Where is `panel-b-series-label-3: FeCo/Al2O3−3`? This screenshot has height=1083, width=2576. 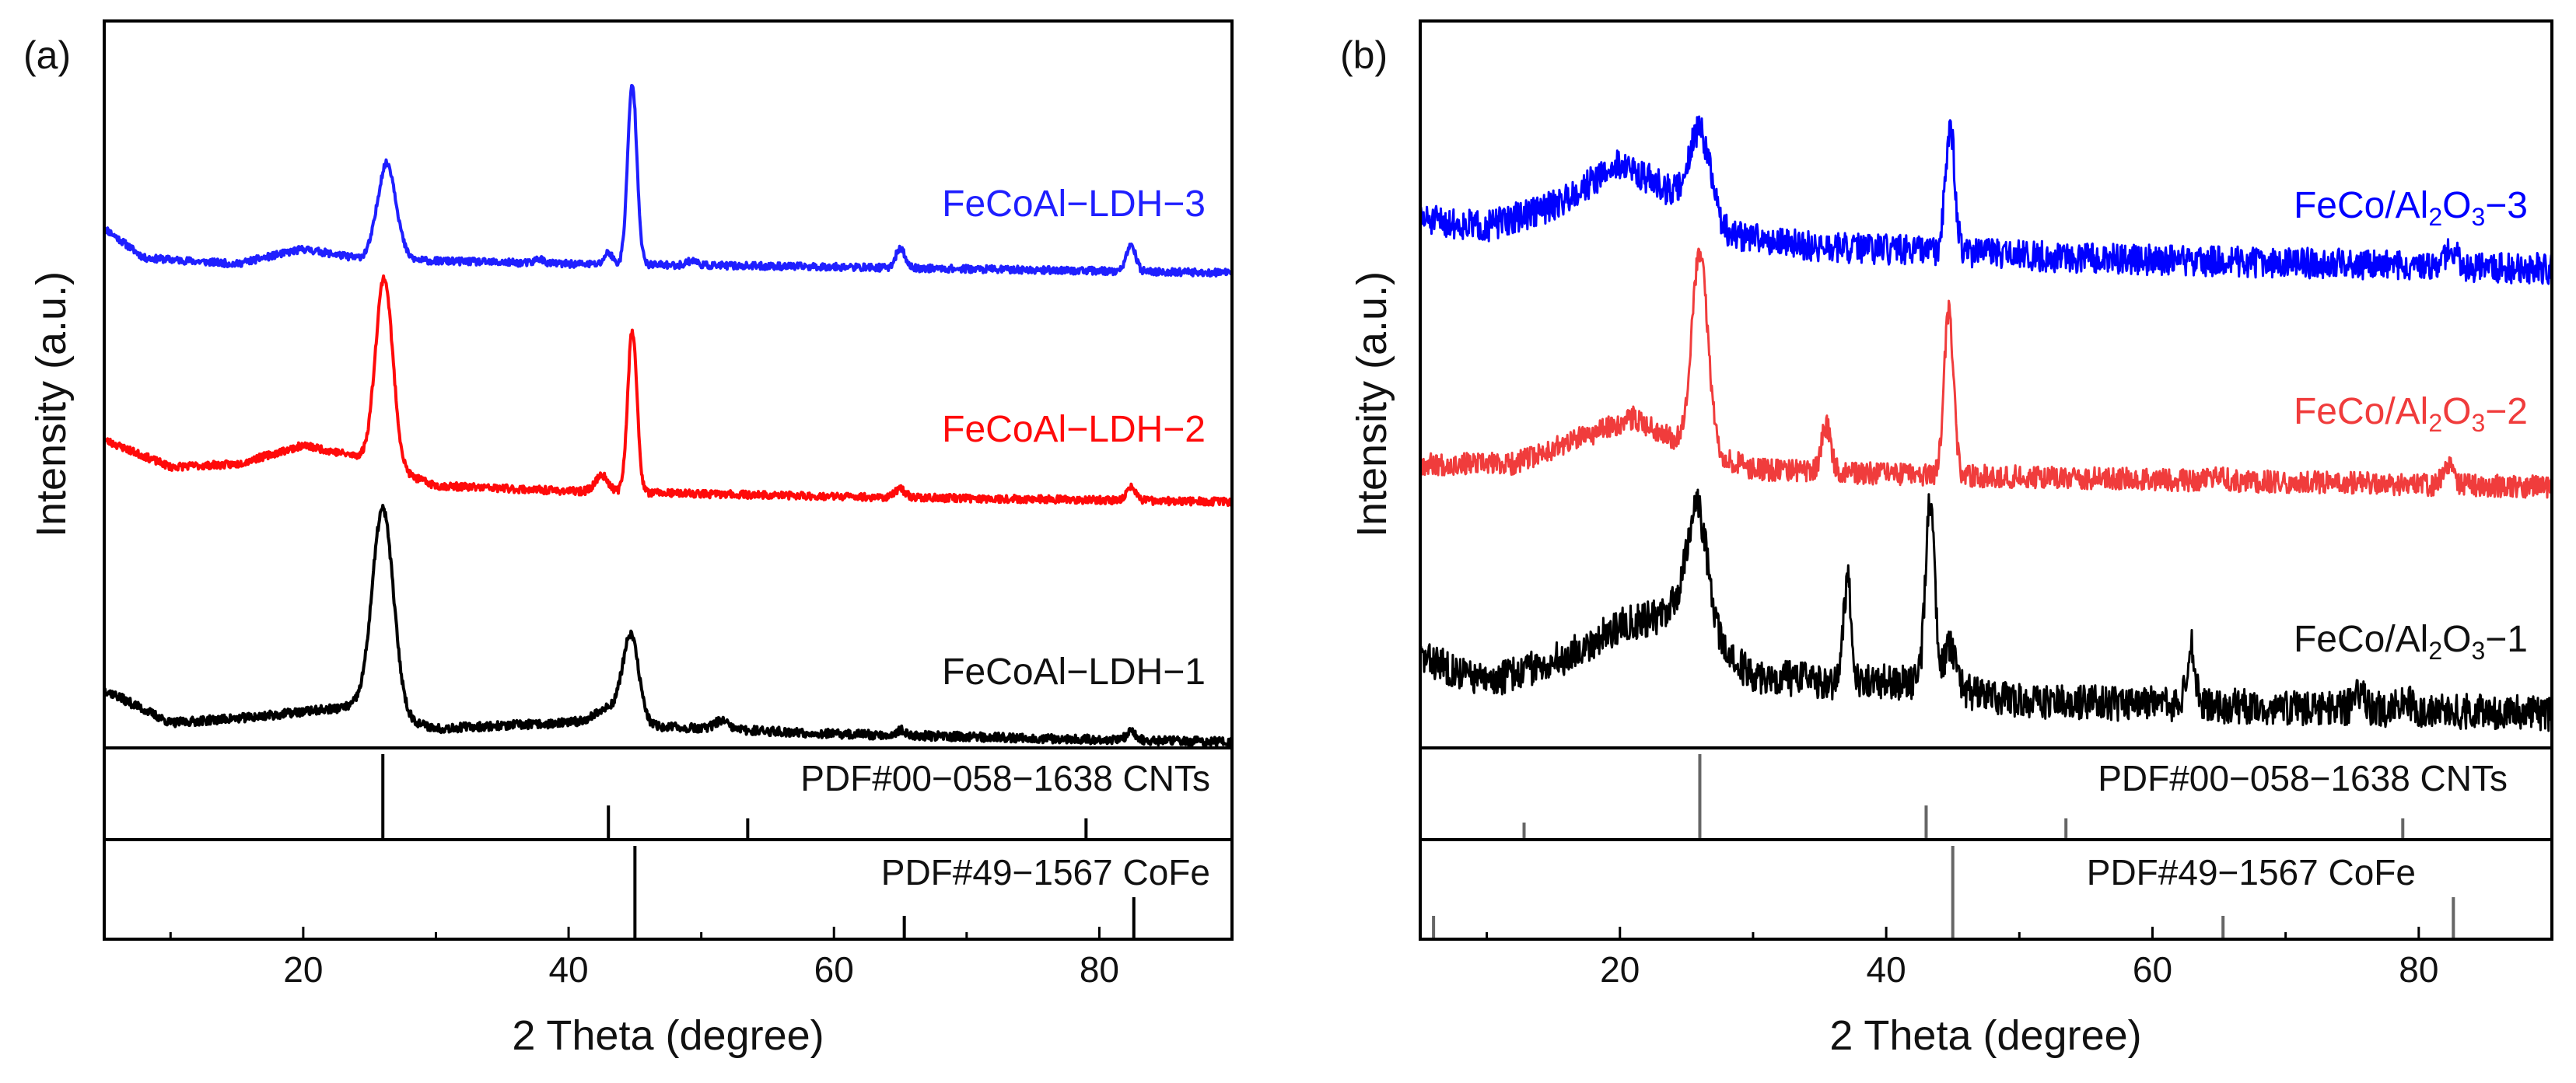
panel-b-series-label-3: FeCo/Al2O3−3 is located at coordinates (2411, 208).